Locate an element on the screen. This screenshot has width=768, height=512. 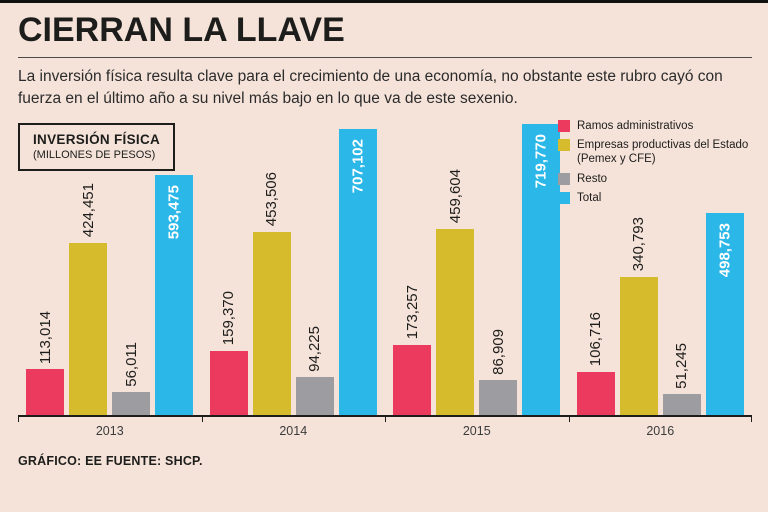
value-label-2016-total: 498,753 is located at coordinates (725, 249).